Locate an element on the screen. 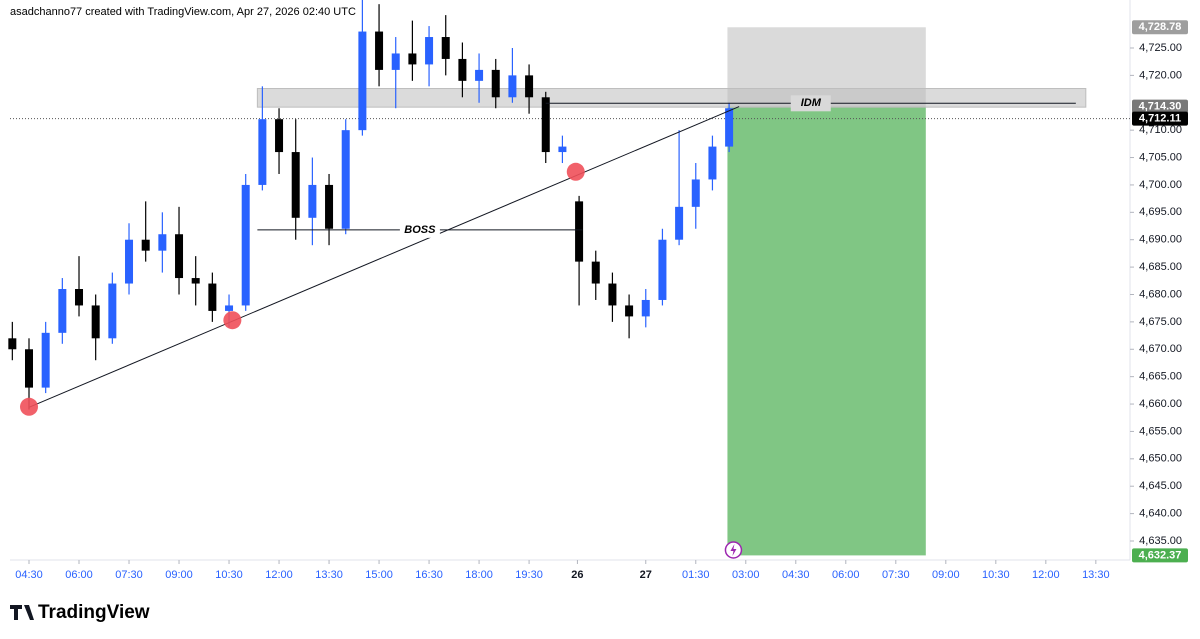 The width and height of the screenshot is (1200, 639). y-tick-label: 4,645.00 is located at coordinates (1160, 486).